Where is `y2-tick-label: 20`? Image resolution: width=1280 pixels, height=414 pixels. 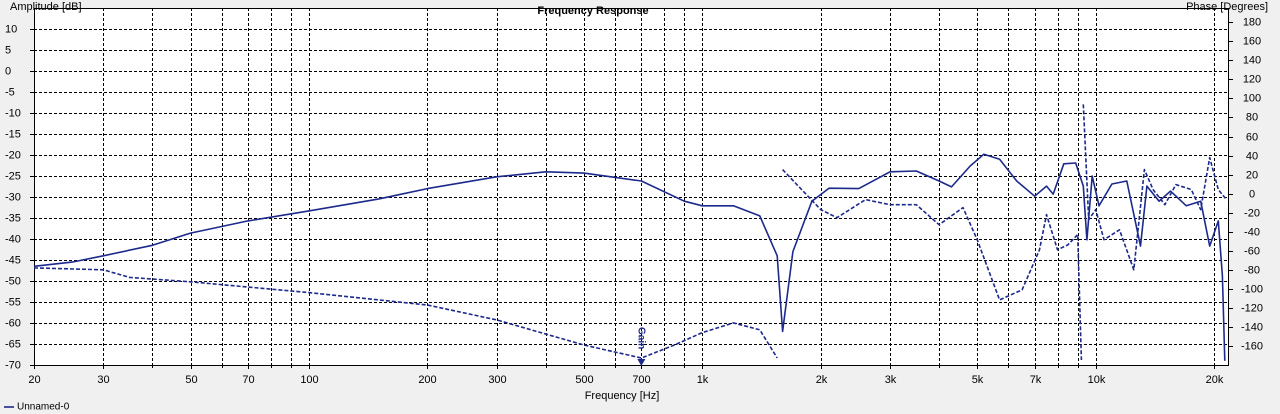 y2-tick-label: 20 is located at coordinates (1252, 175).